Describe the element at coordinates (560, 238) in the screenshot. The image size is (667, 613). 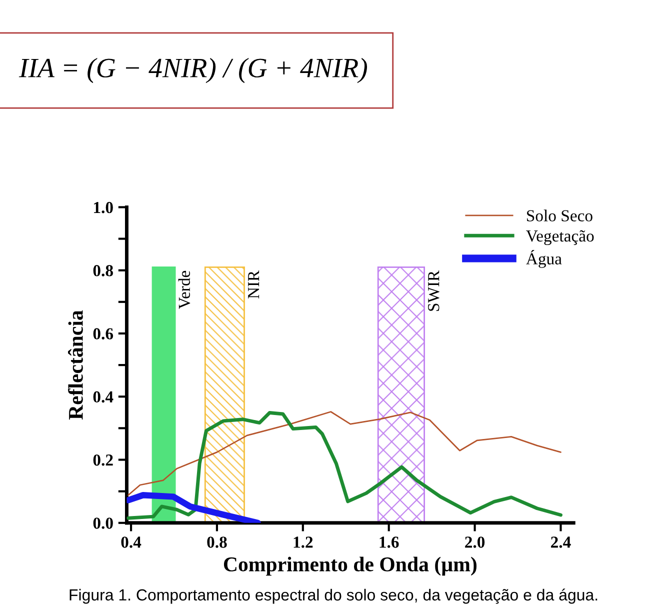
I see `legend-label: Vegetação` at that location.